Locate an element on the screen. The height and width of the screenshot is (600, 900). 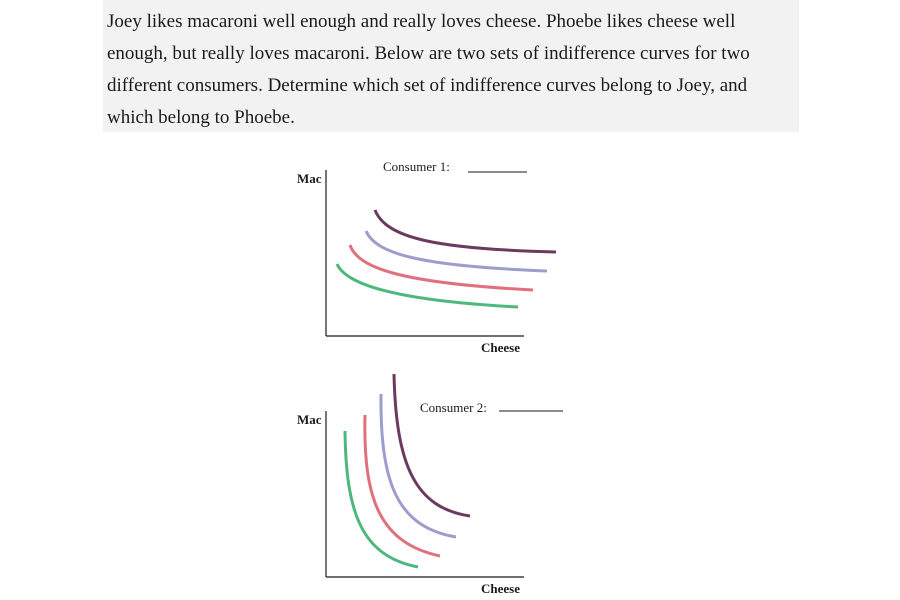
graph-title: Consumer 2: is located at coordinates (453, 407).